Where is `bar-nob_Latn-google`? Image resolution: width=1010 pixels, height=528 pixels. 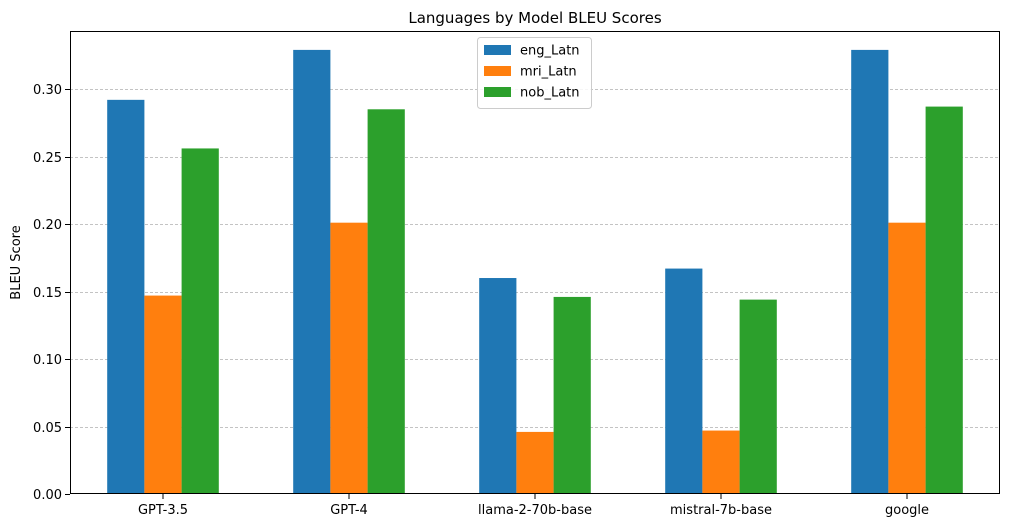
bar-nob_Latn-google is located at coordinates (944, 300).